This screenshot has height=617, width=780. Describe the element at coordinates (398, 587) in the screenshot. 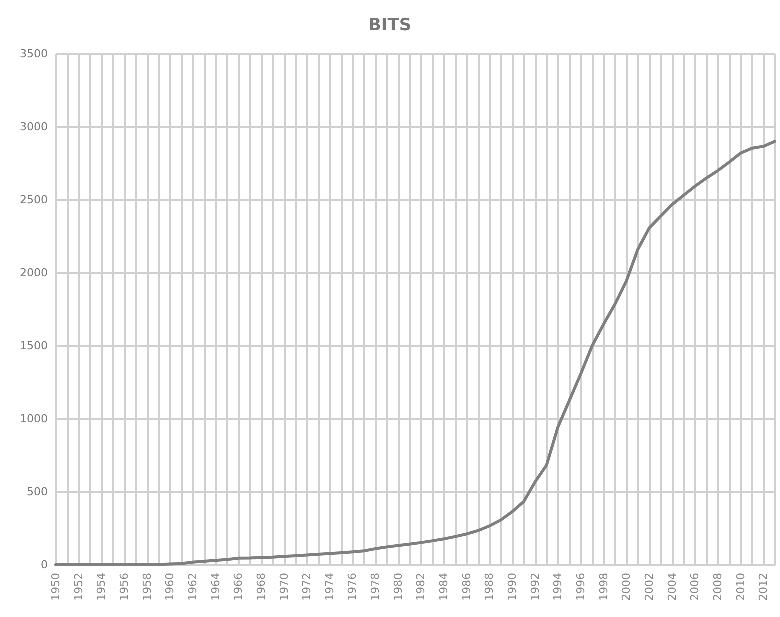

I see `x-tick-label: 1980` at that location.